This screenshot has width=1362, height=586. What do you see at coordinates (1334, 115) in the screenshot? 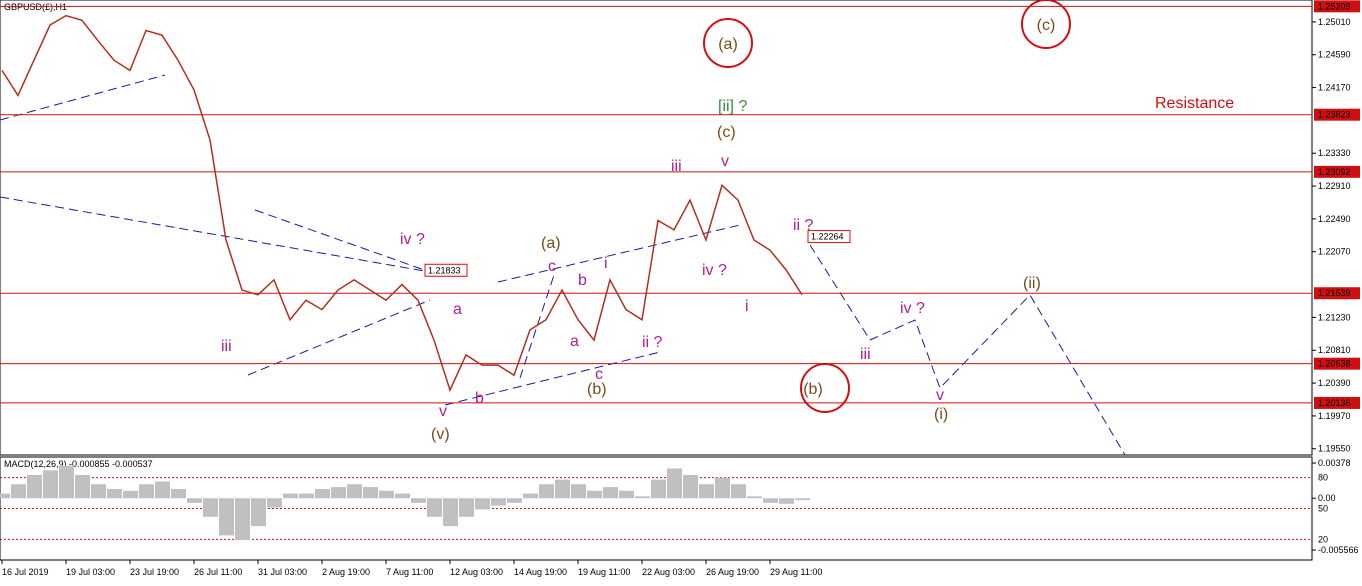
I see `level-label: 1.23823` at bounding box center [1334, 115].